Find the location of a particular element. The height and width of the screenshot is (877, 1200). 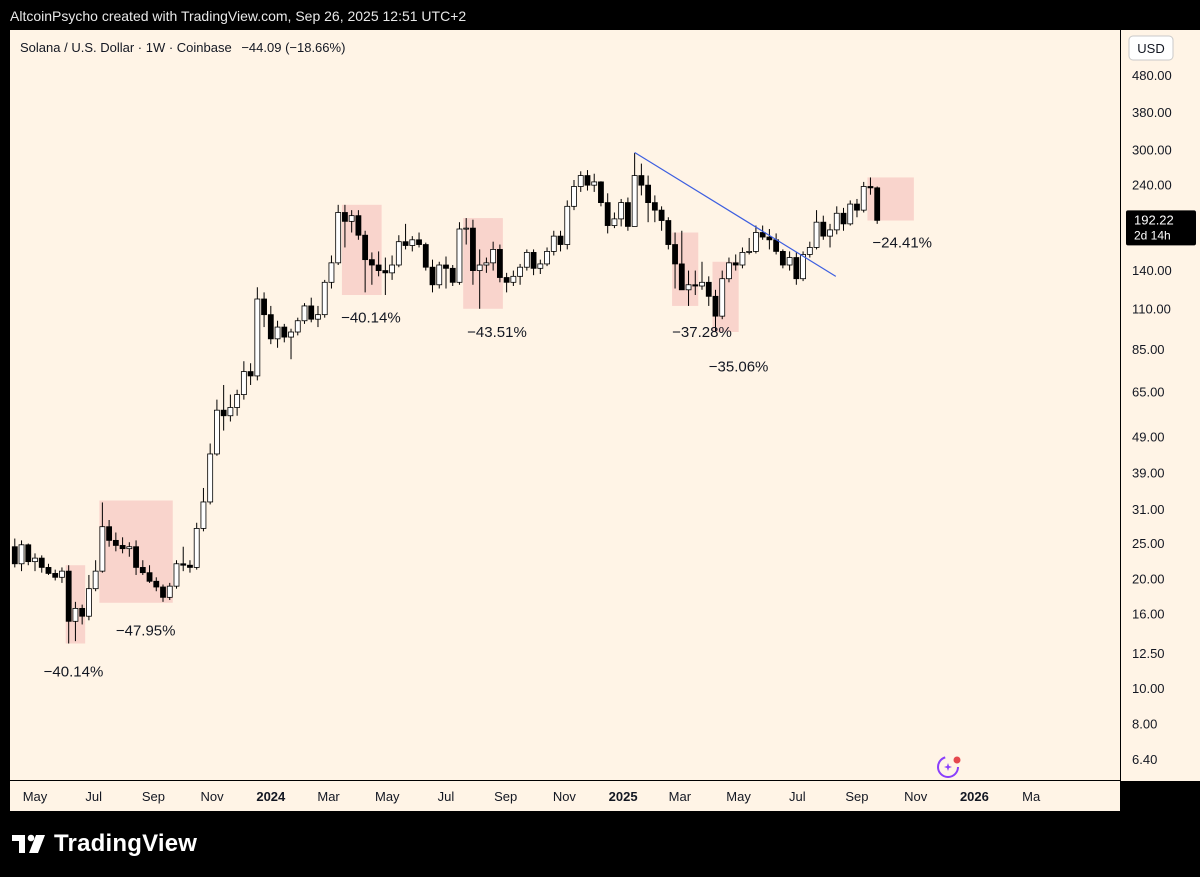

tradingview-logo: TradingView is located at coordinates (104, 844).